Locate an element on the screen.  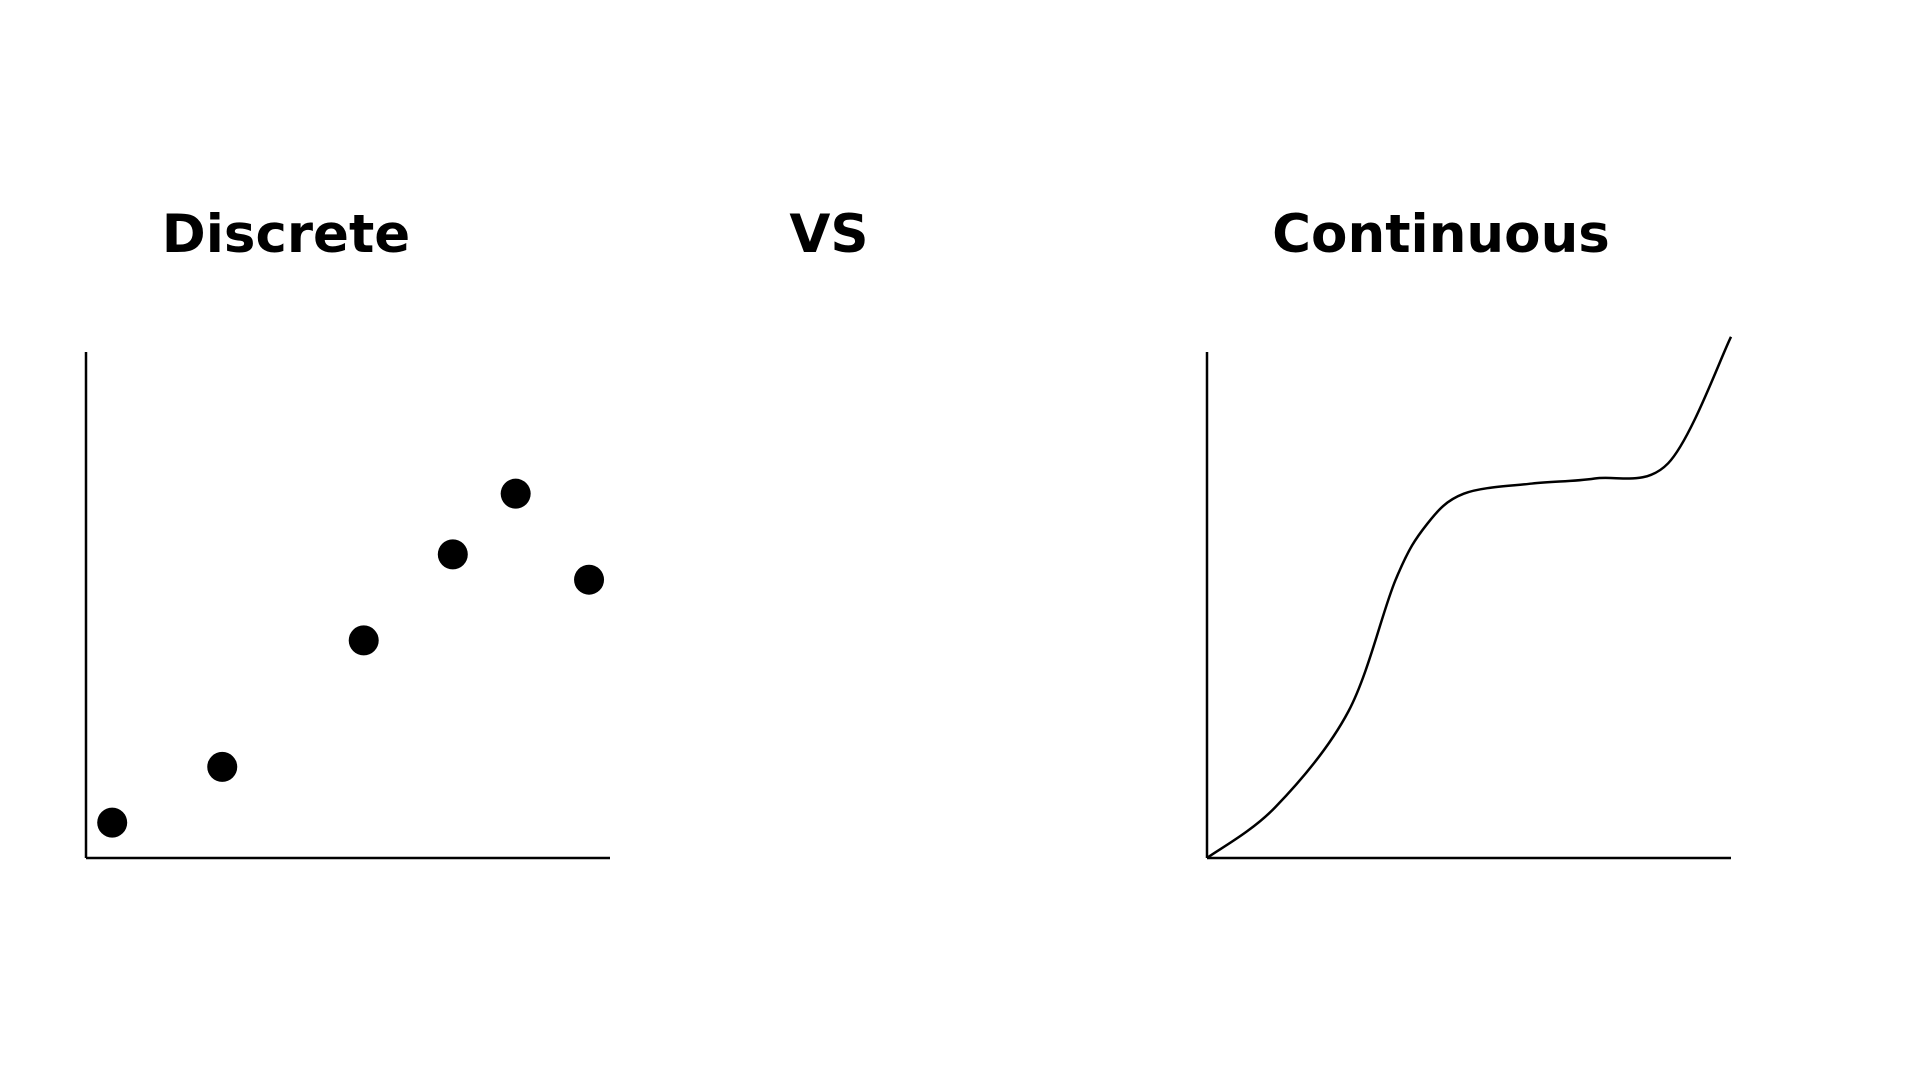
continuous-title: Continuous is located at coordinates (1441, 234).